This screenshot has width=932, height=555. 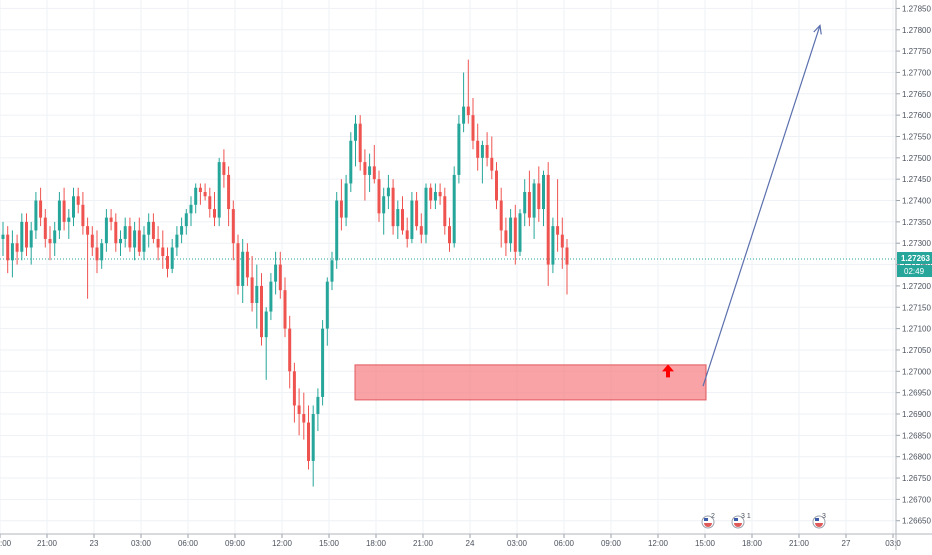 I want to click on y-tick-label: 1.26750, so click(x=916, y=478).